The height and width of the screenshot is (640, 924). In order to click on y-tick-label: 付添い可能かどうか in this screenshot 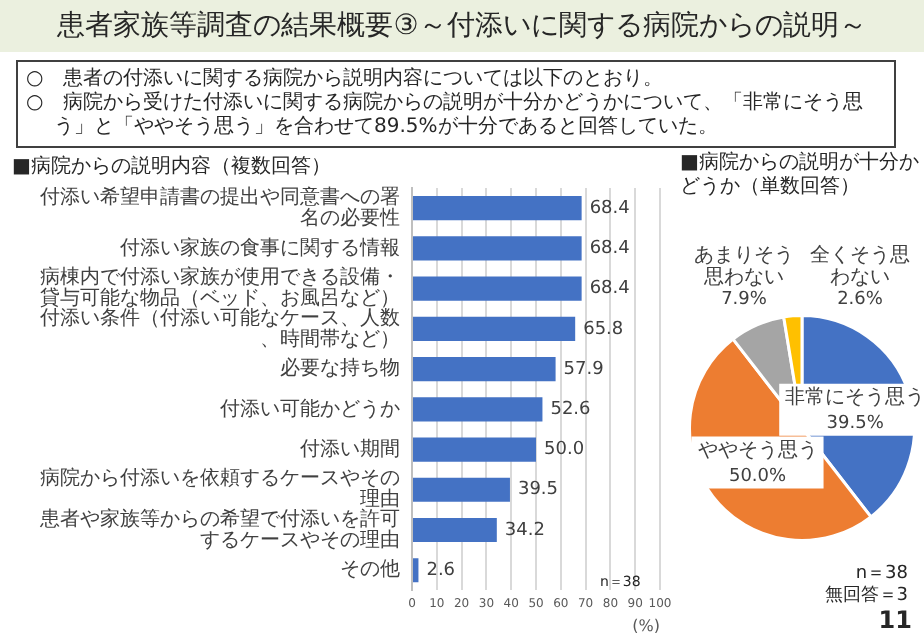, I will do `click(310, 408)`.